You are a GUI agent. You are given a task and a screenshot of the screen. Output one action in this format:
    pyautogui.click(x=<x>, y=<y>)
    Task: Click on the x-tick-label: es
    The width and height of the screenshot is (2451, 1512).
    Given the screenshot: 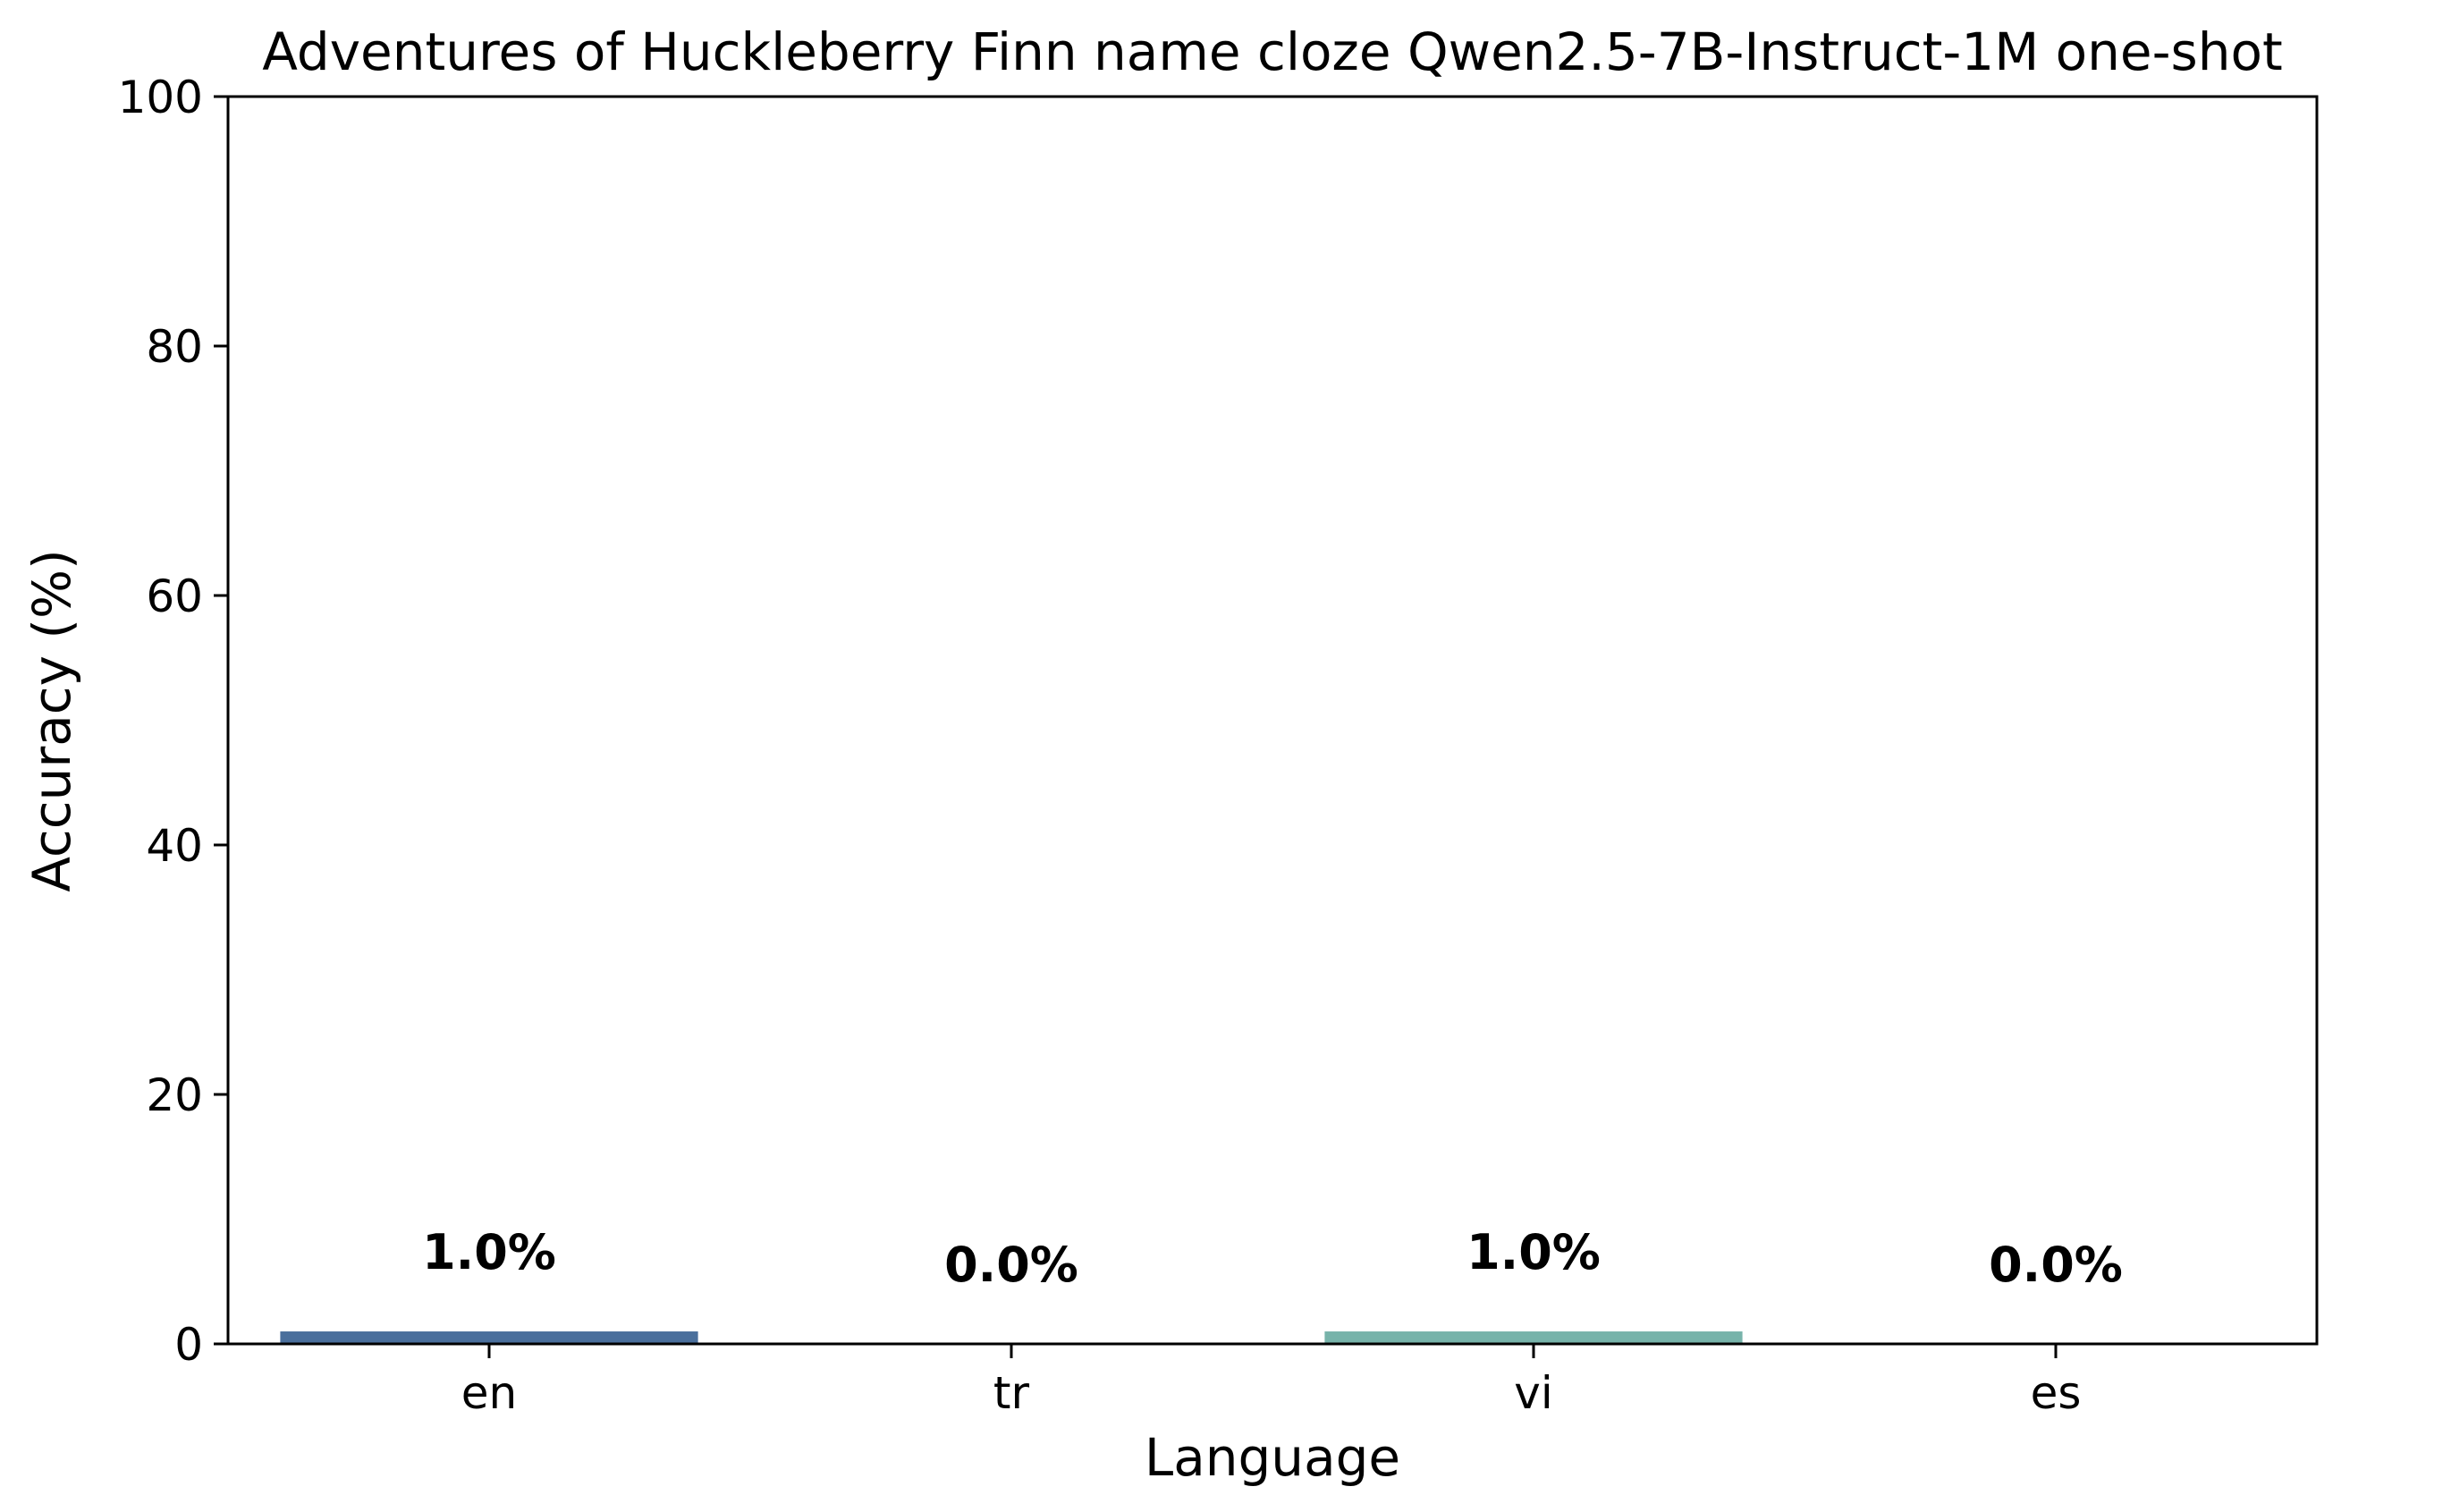 What is the action you would take?
    pyautogui.click(x=2056, y=1393)
    